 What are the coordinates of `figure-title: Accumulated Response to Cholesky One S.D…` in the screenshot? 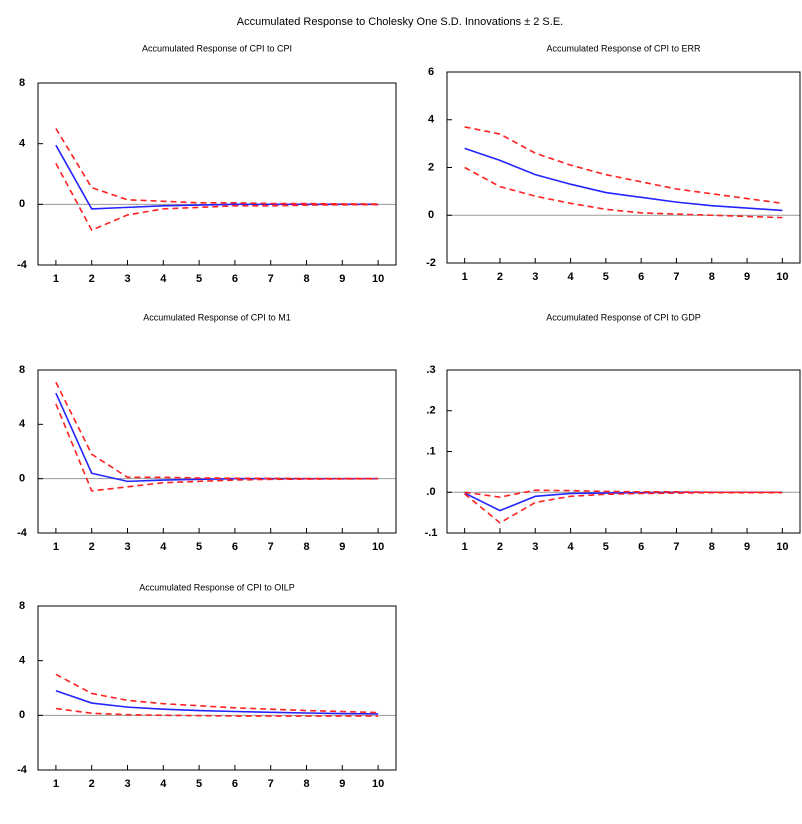 It's located at (400, 22).